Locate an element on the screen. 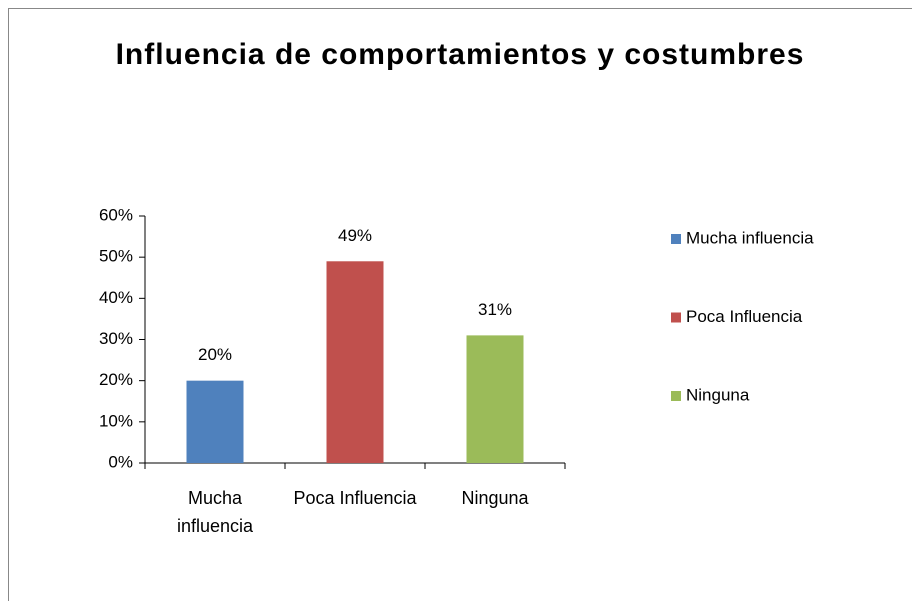 The image size is (912, 601). legend-label: Poca Influencia is located at coordinates (744, 316).